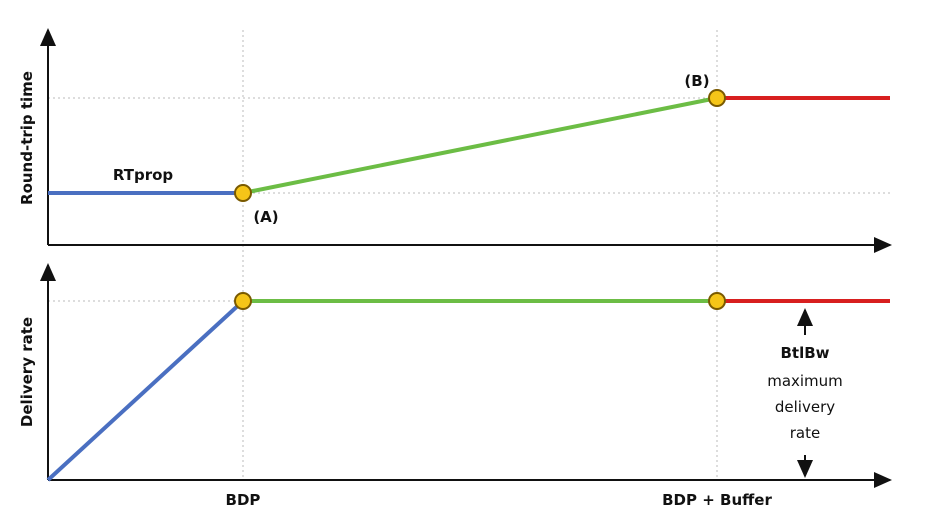 This screenshot has width=925, height=532. Describe the element at coordinates (143, 175) in the screenshot. I see `line-label: RTprop` at that location.